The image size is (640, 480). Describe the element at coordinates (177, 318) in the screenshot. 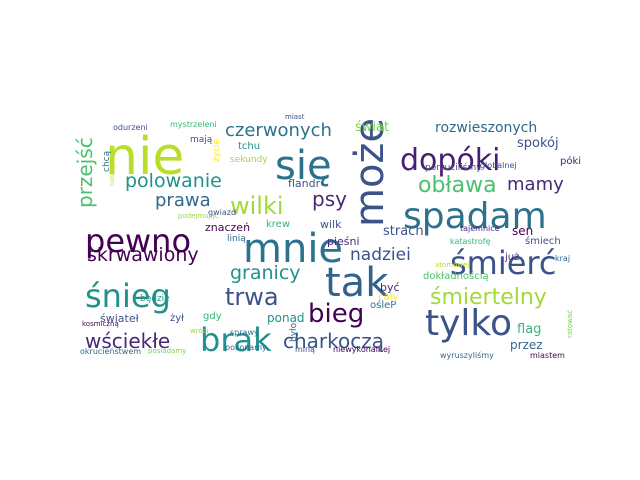

I see `word-zyl: żył` at that location.